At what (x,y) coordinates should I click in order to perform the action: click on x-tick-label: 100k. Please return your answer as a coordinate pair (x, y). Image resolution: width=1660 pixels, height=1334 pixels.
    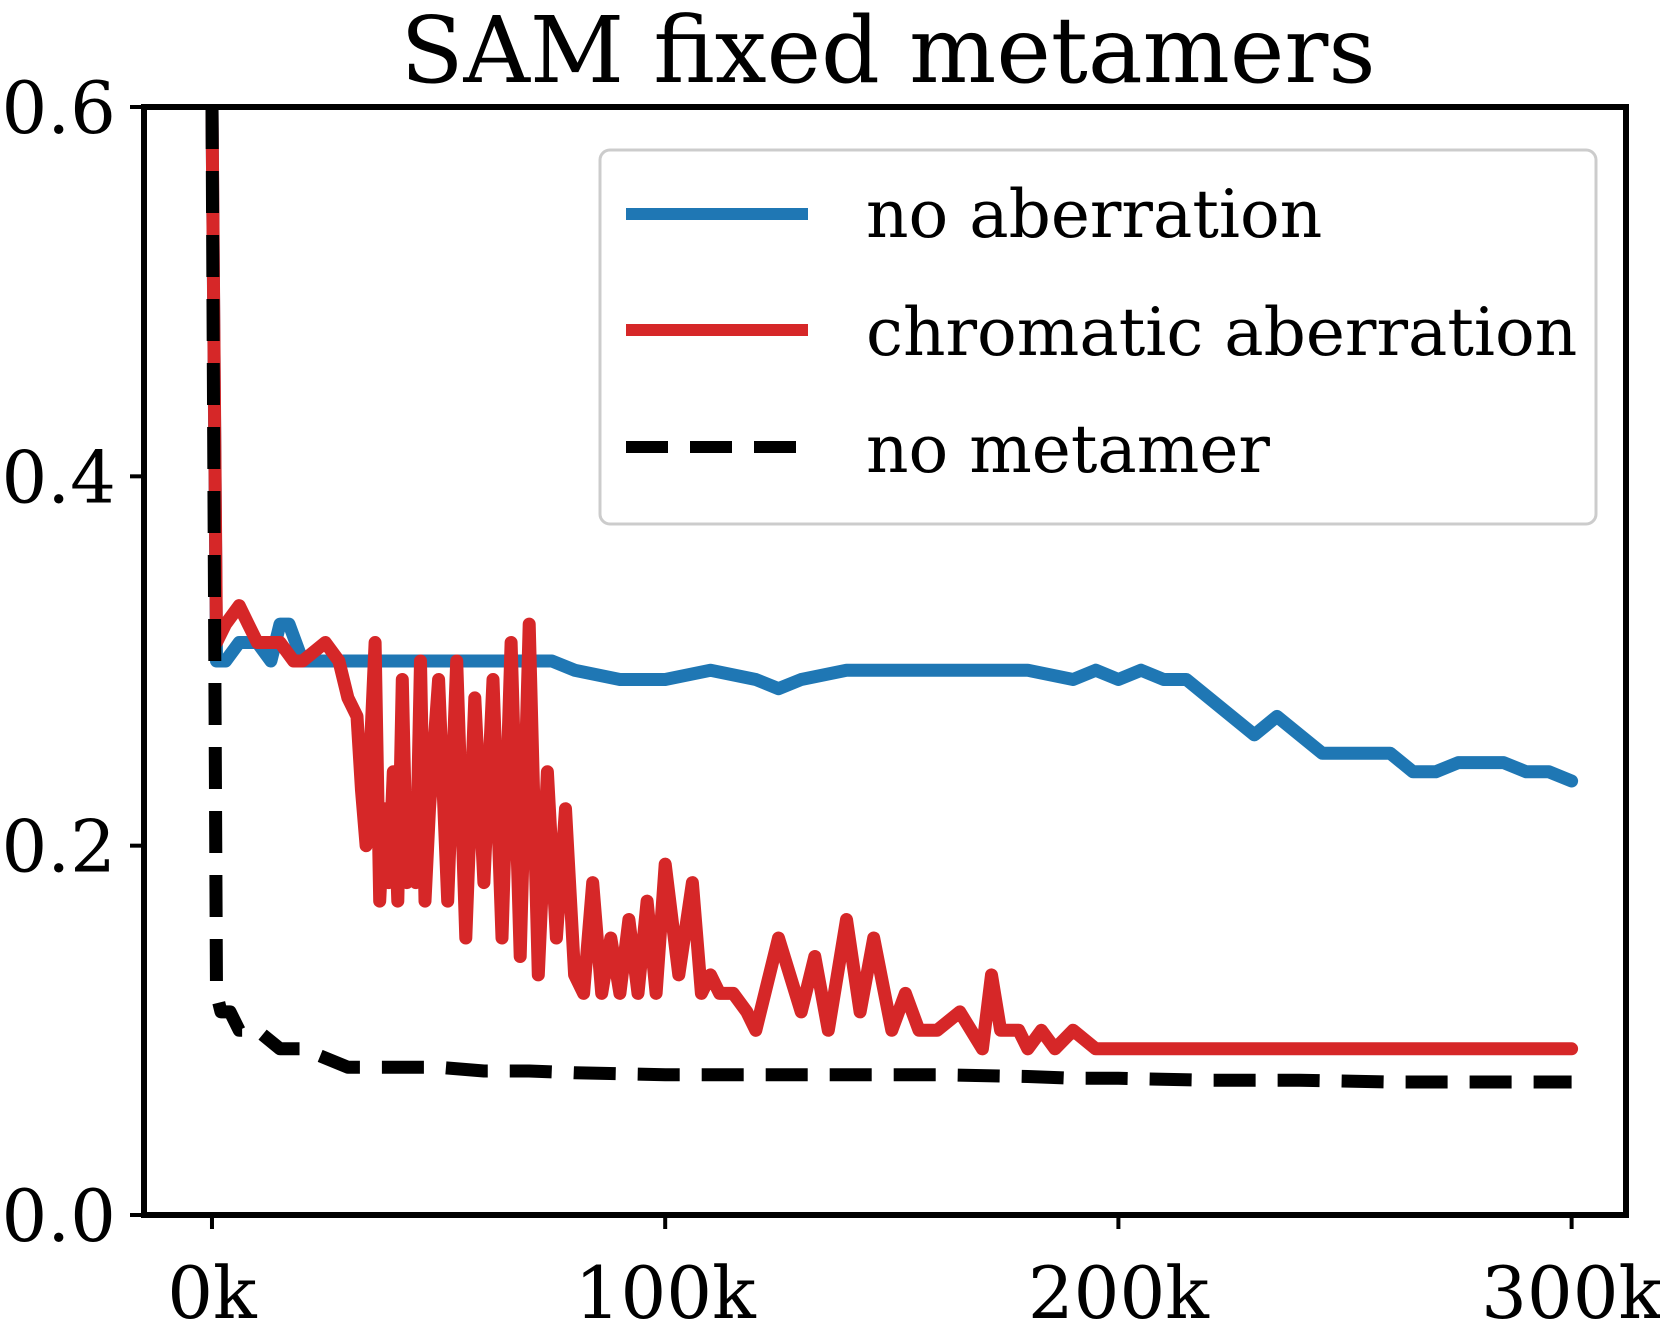
    Looking at the image, I should click on (666, 1292).